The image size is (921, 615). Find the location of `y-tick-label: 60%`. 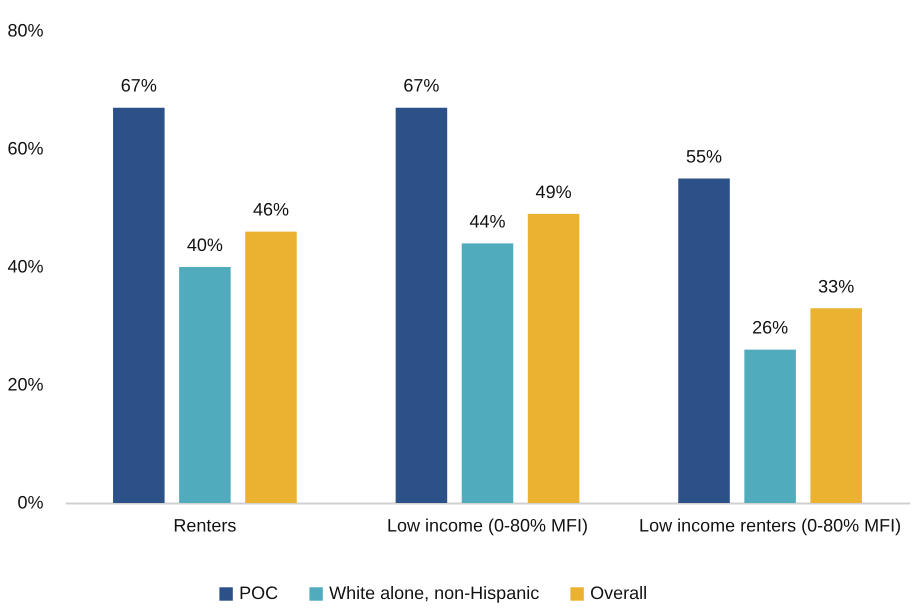

y-tick-label: 60% is located at coordinates (25, 148).